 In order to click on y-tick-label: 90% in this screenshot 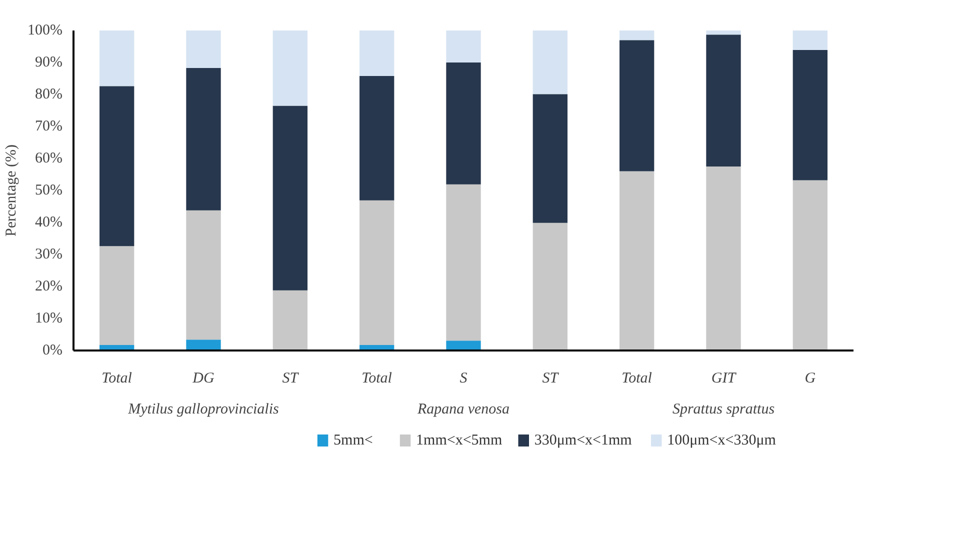, I will do `click(49, 62)`.